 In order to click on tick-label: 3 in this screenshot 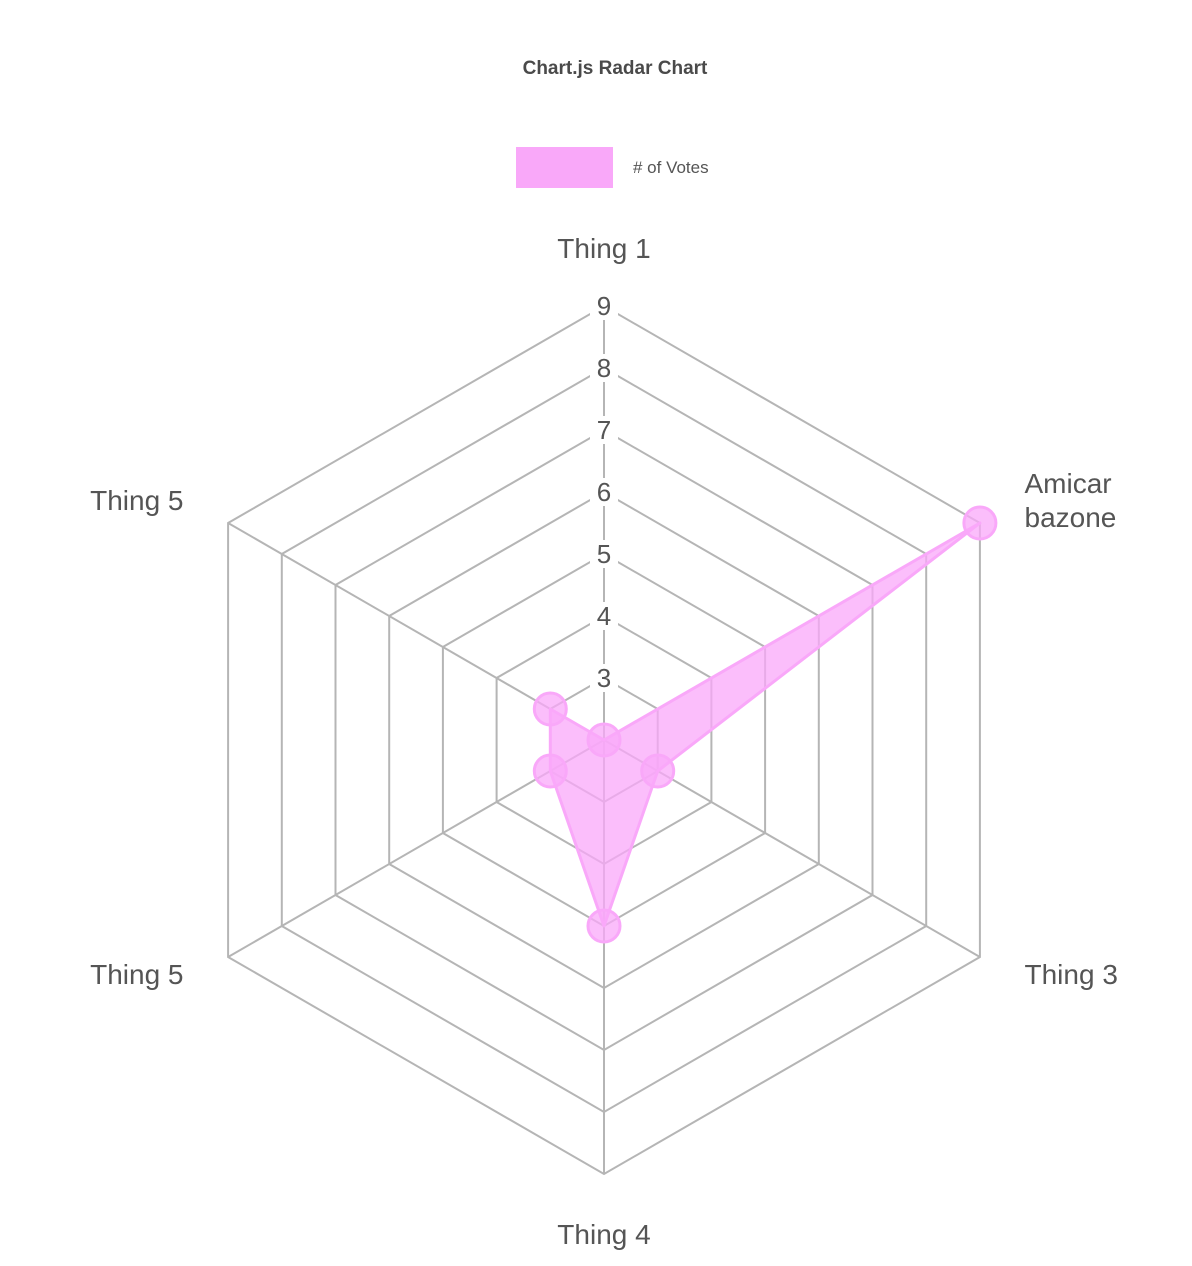, I will do `click(604, 678)`.